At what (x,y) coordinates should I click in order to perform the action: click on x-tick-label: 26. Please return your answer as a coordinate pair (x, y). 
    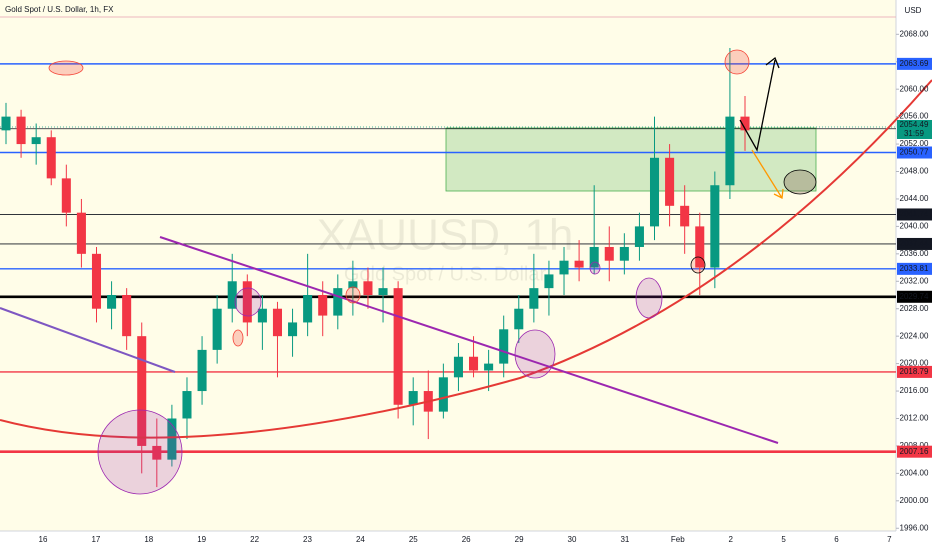
    Looking at the image, I should click on (466, 539).